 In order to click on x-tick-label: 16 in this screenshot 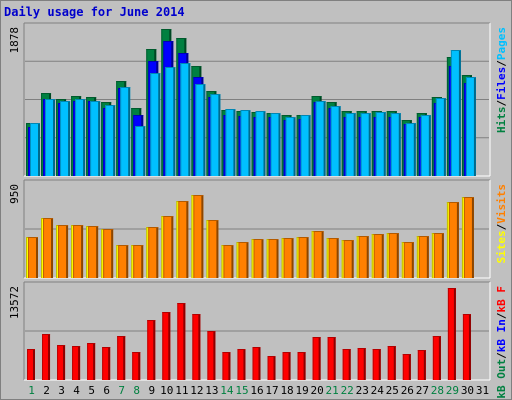, I will do `click(256, 390)`.